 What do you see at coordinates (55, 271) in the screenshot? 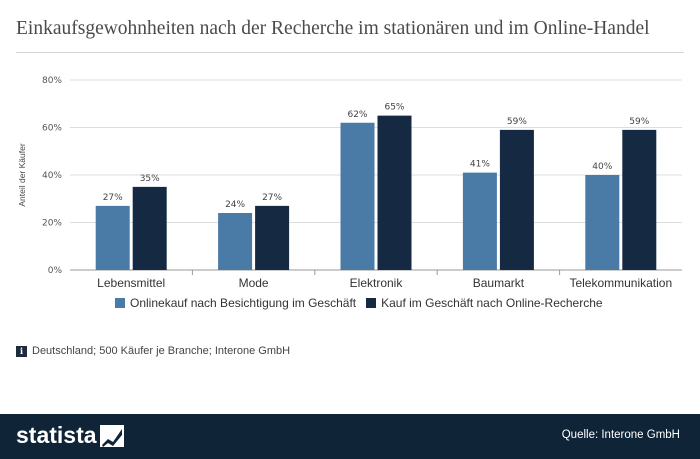
I see `y-tick-label: 0%` at bounding box center [55, 271].